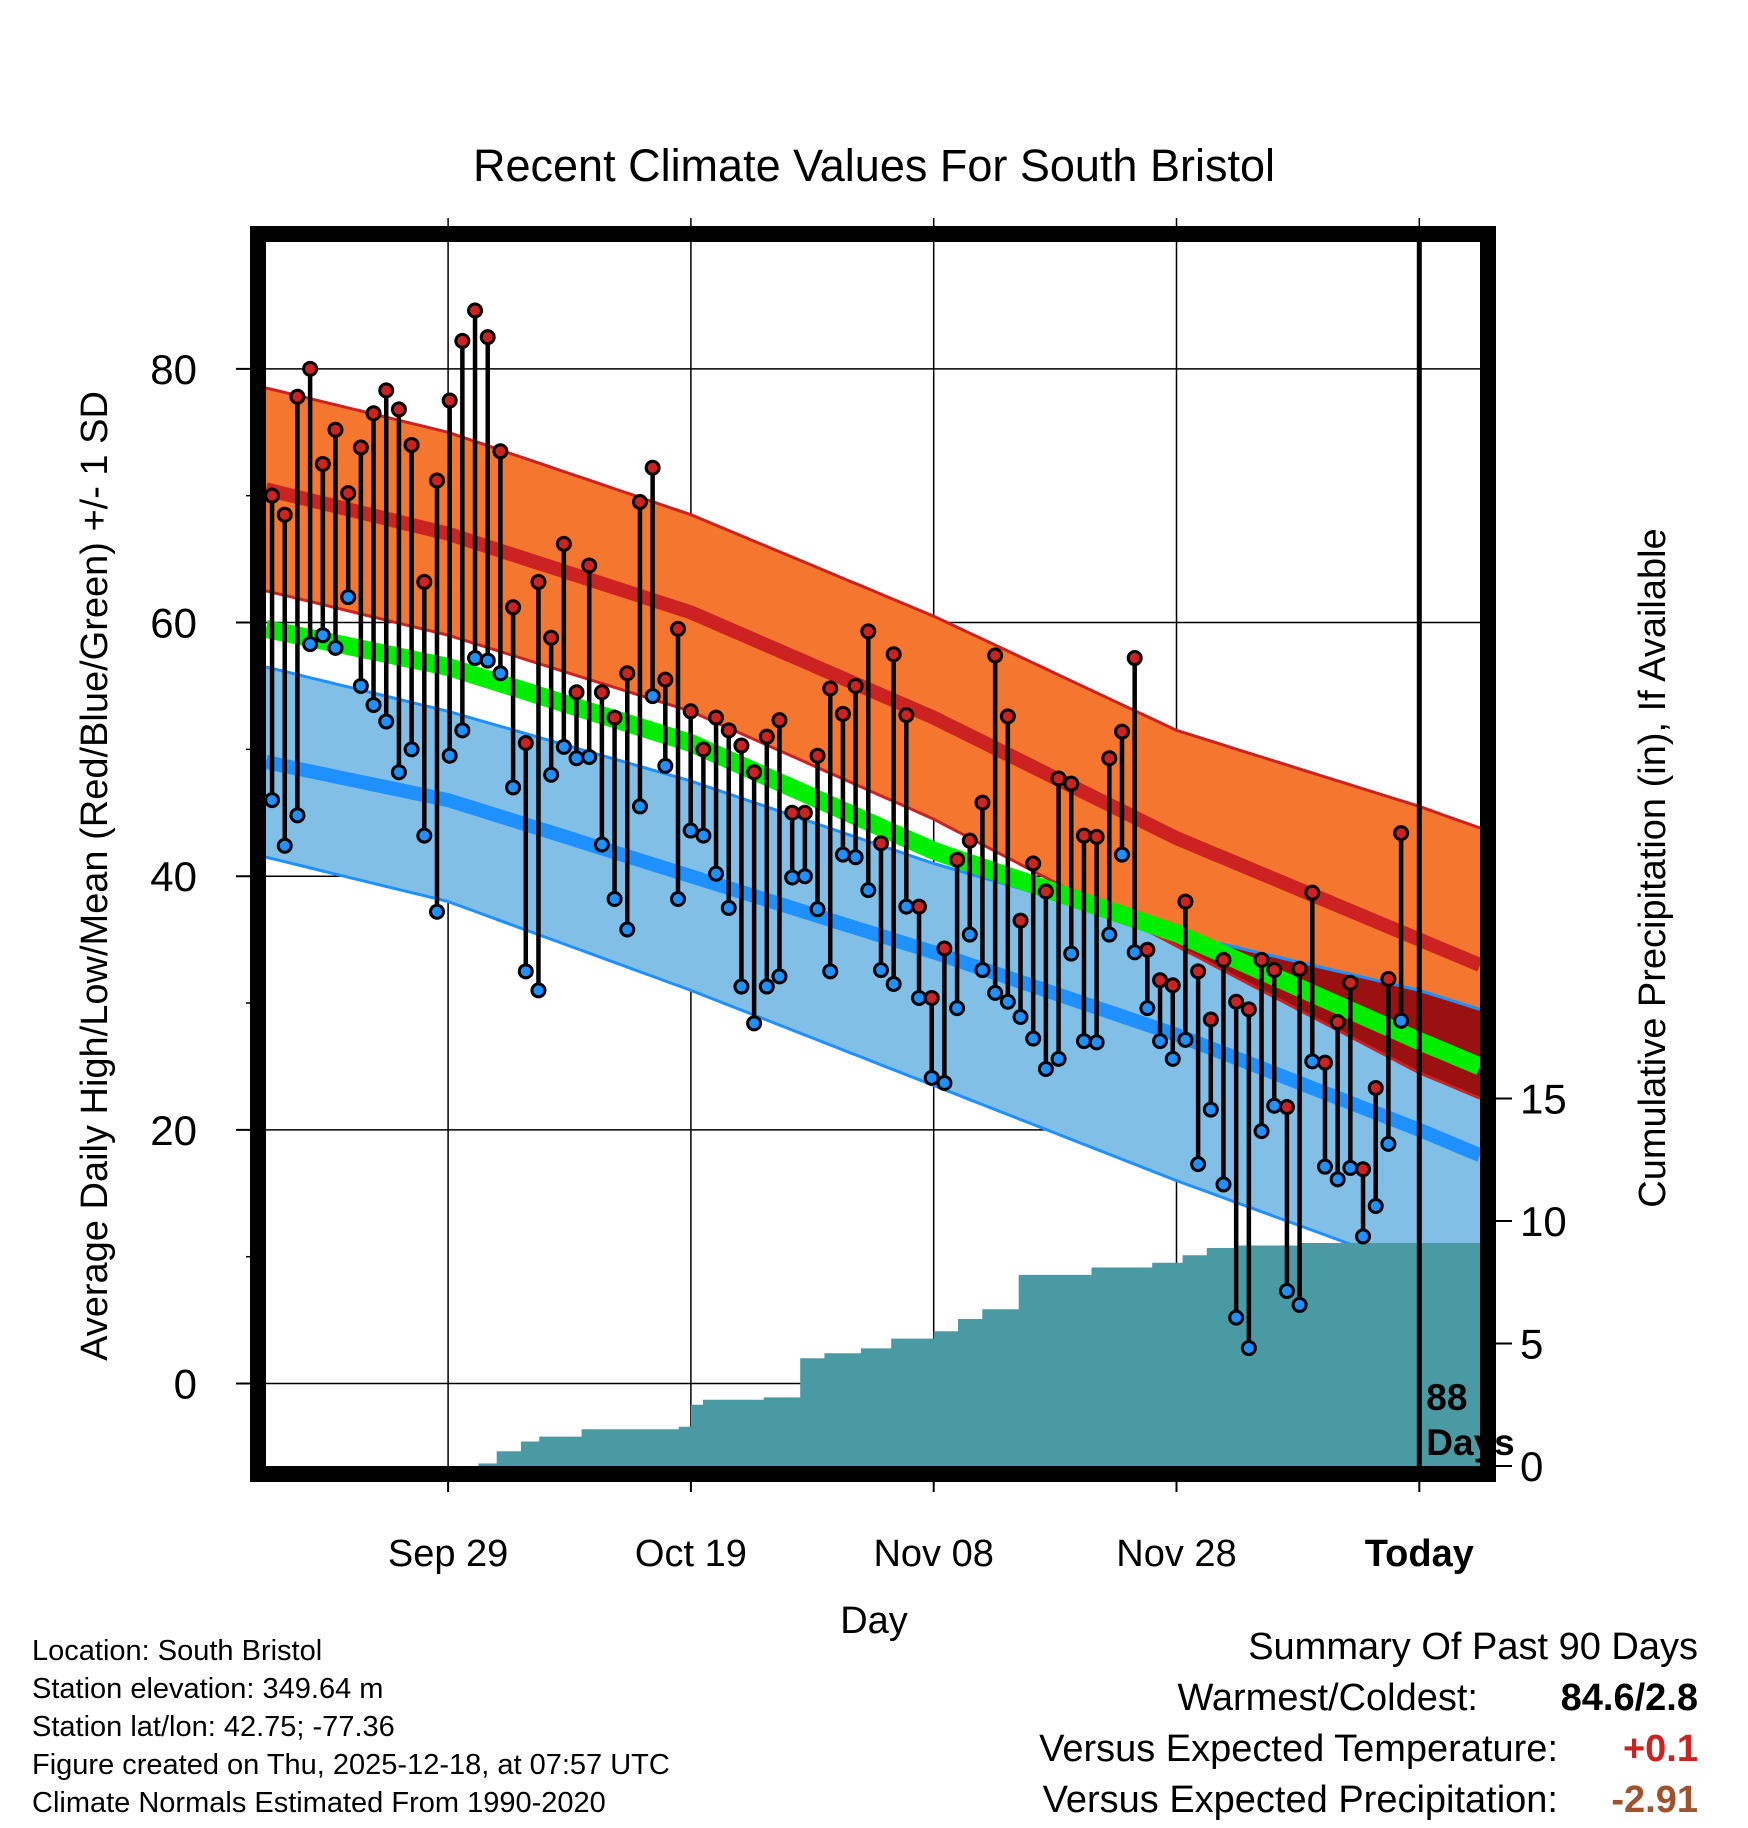 The width and height of the screenshot is (1748, 1828). I want to click on chart-title: Recent Climate Values For South Bristol, so click(874, 165).